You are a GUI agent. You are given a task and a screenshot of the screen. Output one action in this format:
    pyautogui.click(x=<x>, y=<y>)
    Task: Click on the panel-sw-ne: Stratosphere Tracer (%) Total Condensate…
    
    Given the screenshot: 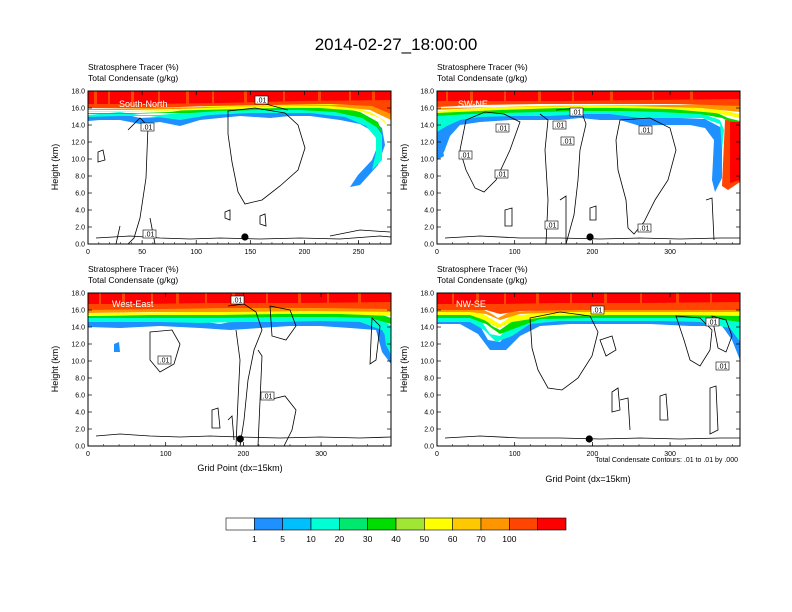 What is the action you would take?
    pyautogui.click(x=570, y=159)
    